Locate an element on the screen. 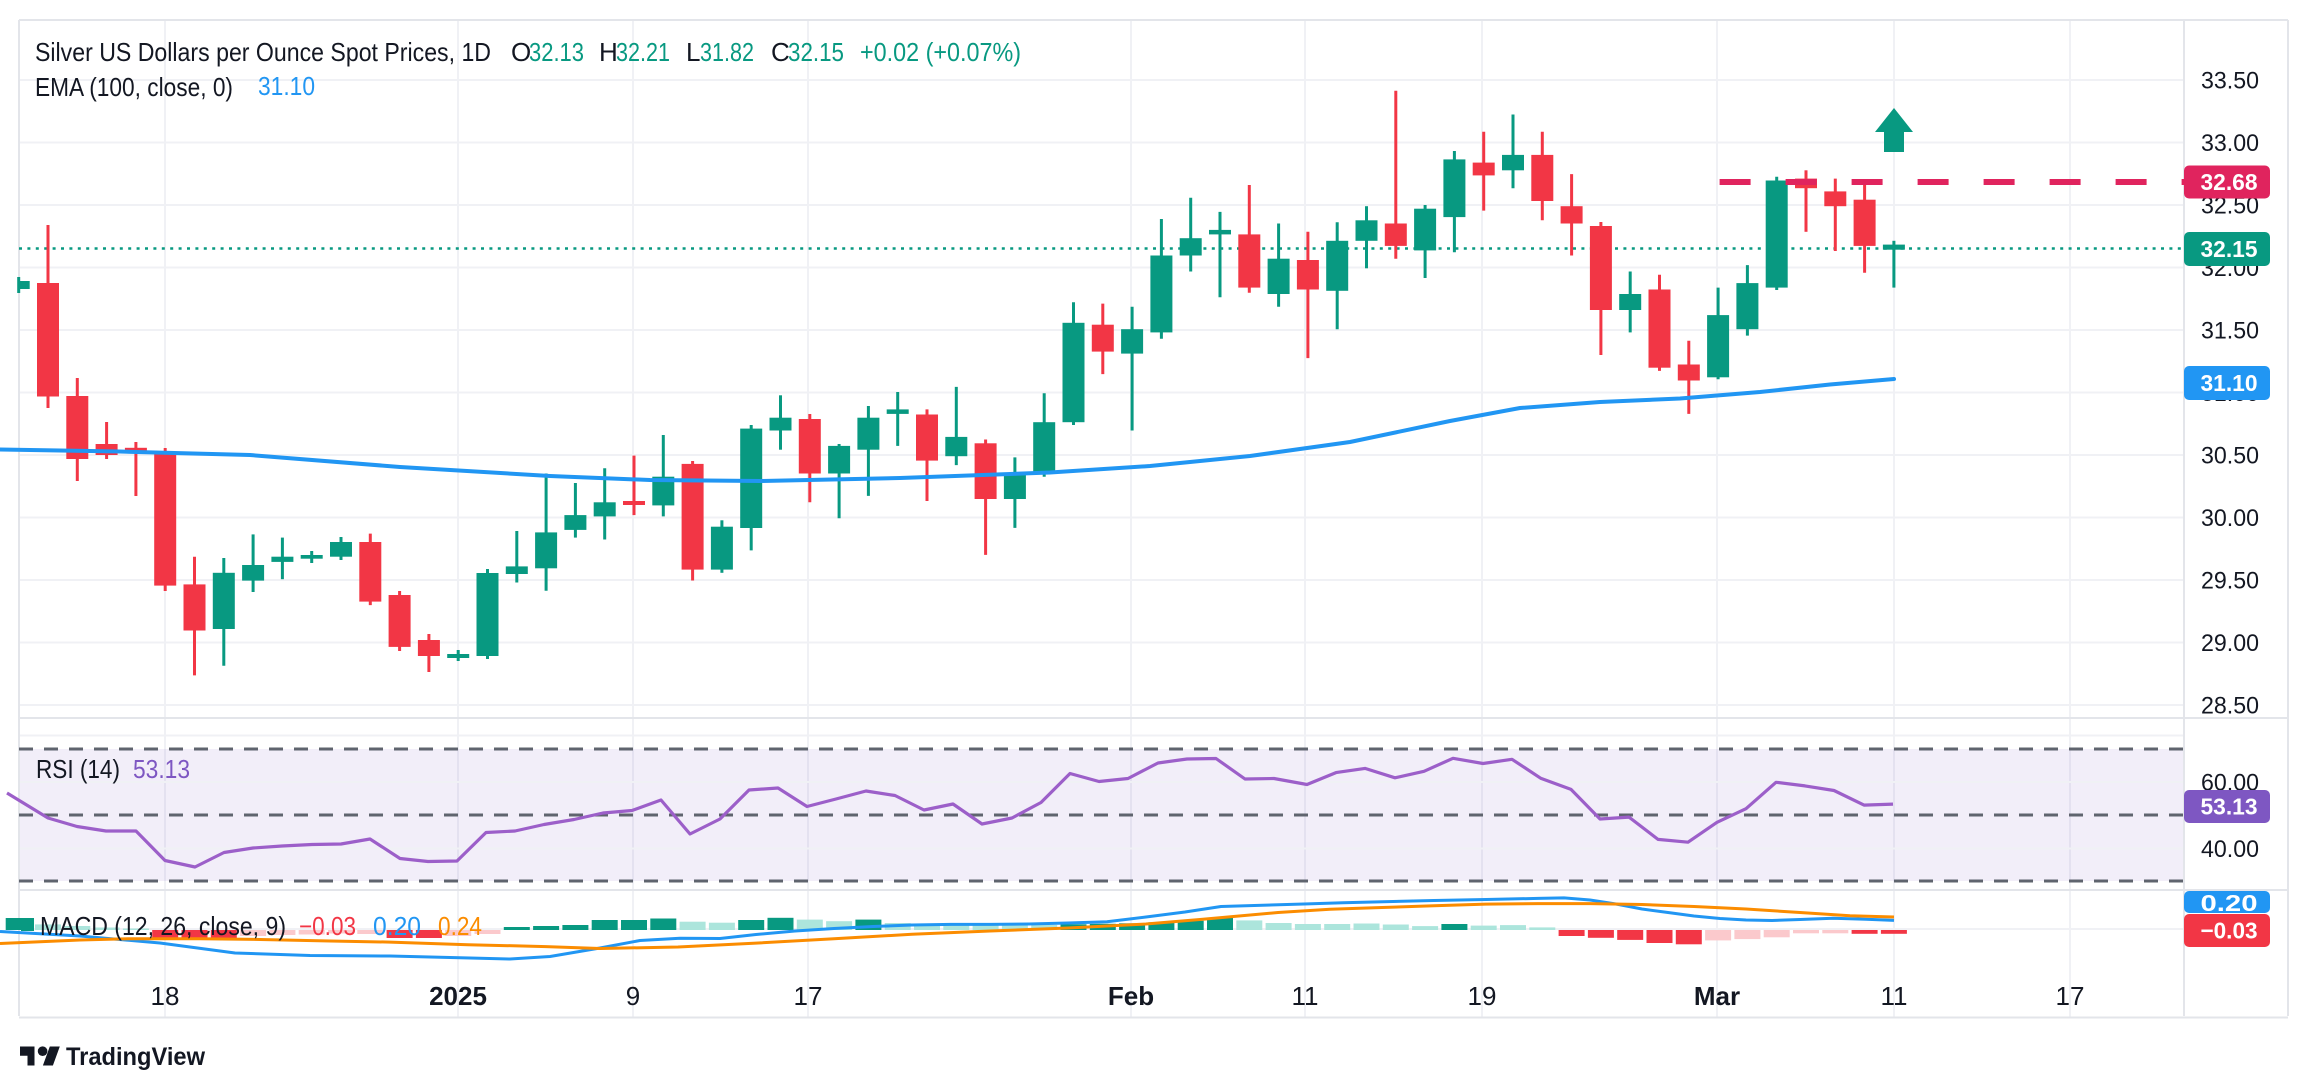  svg-text: O is located at coordinates (521, 52).